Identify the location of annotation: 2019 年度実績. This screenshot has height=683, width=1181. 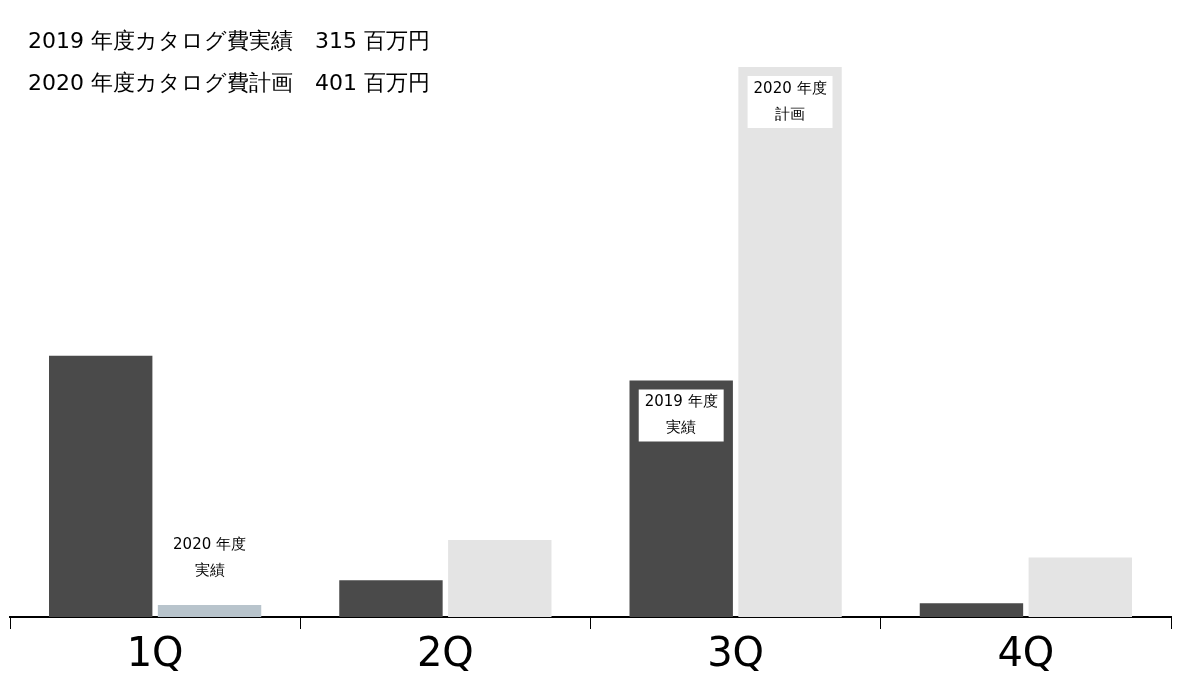
(681, 414).